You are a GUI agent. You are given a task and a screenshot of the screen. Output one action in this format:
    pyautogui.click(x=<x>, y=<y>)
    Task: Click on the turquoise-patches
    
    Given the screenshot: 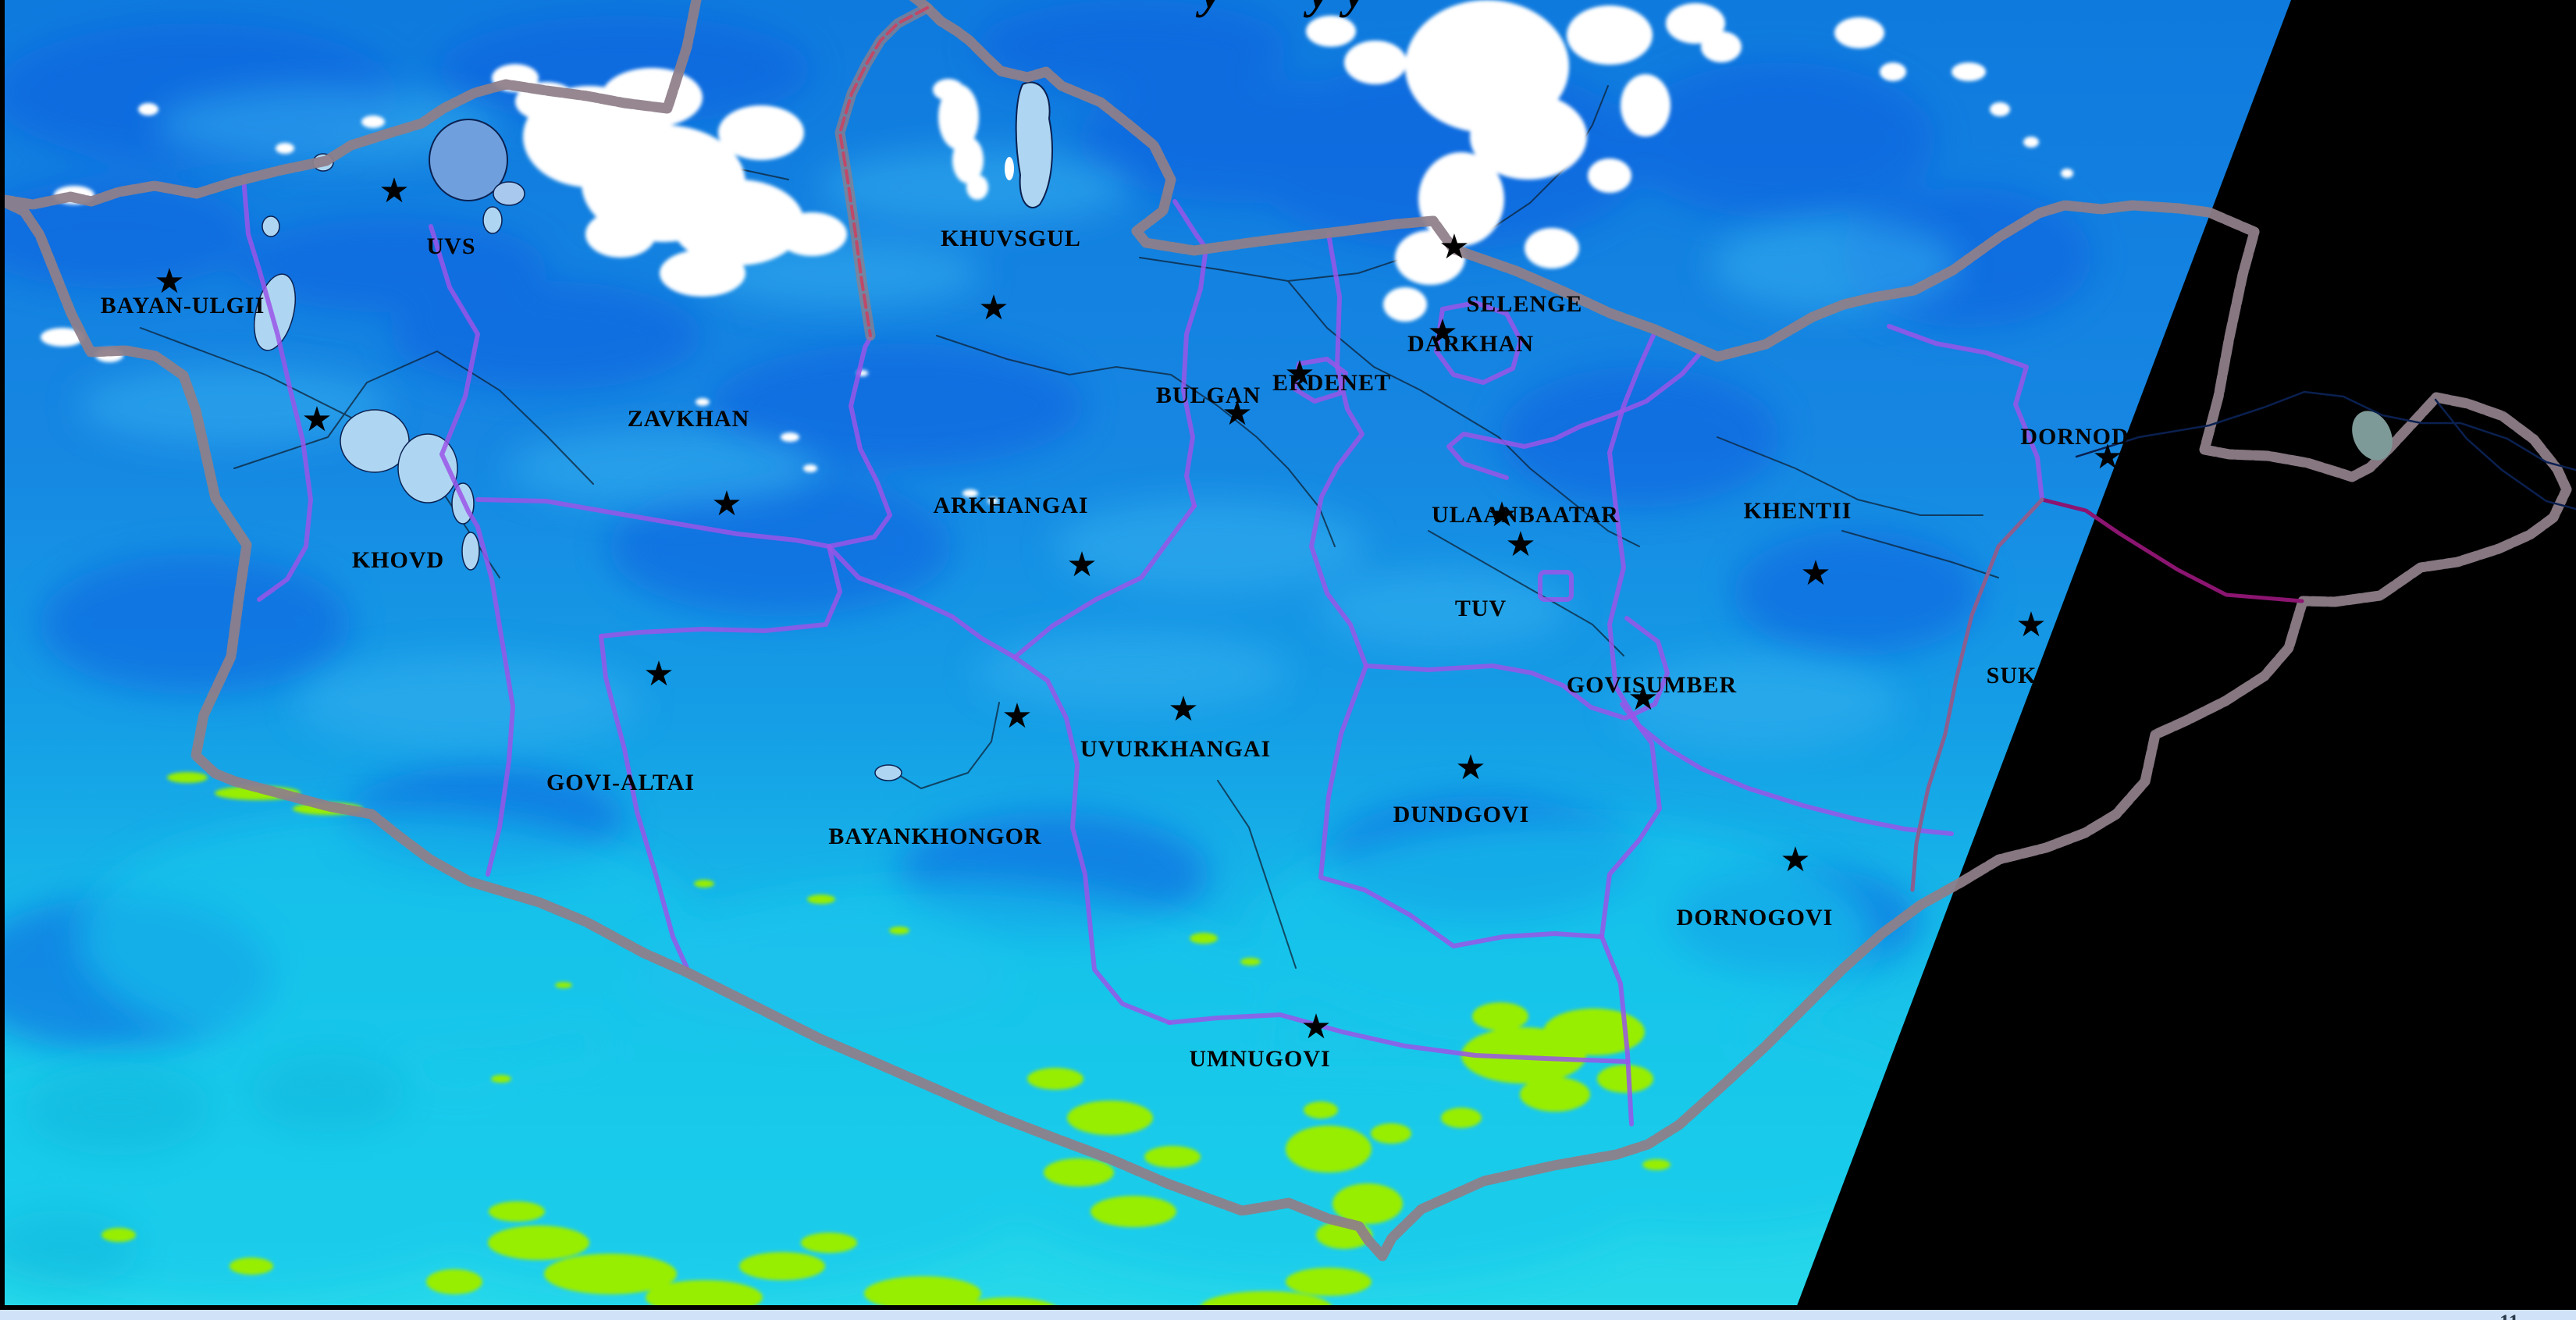 What is the action you would take?
    pyautogui.click(x=203, y=1171)
    